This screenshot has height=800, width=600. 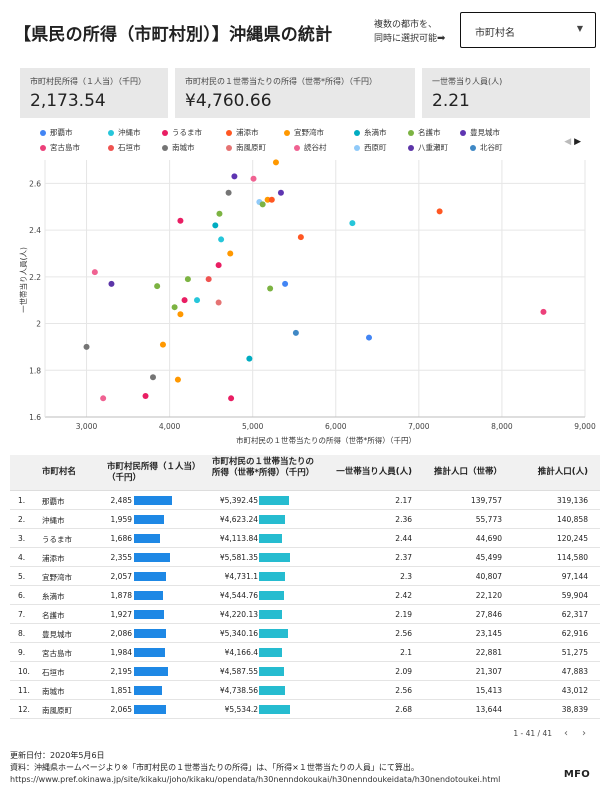 I want to click on header-households: 推計人口（世帯）, so click(x=467, y=472).